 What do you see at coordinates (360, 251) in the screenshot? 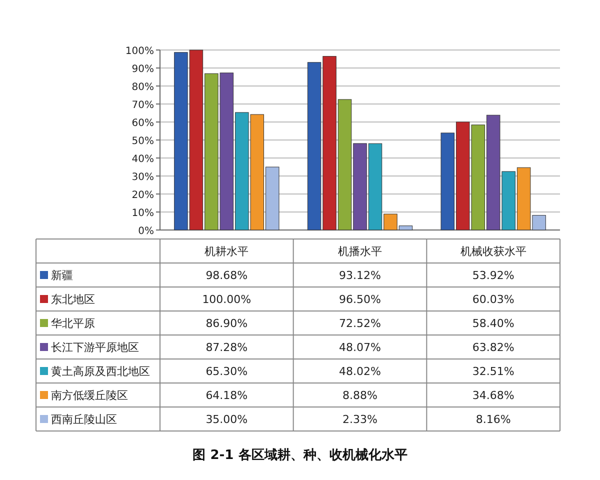
I see `x-tick-label: 机播水平` at bounding box center [360, 251].